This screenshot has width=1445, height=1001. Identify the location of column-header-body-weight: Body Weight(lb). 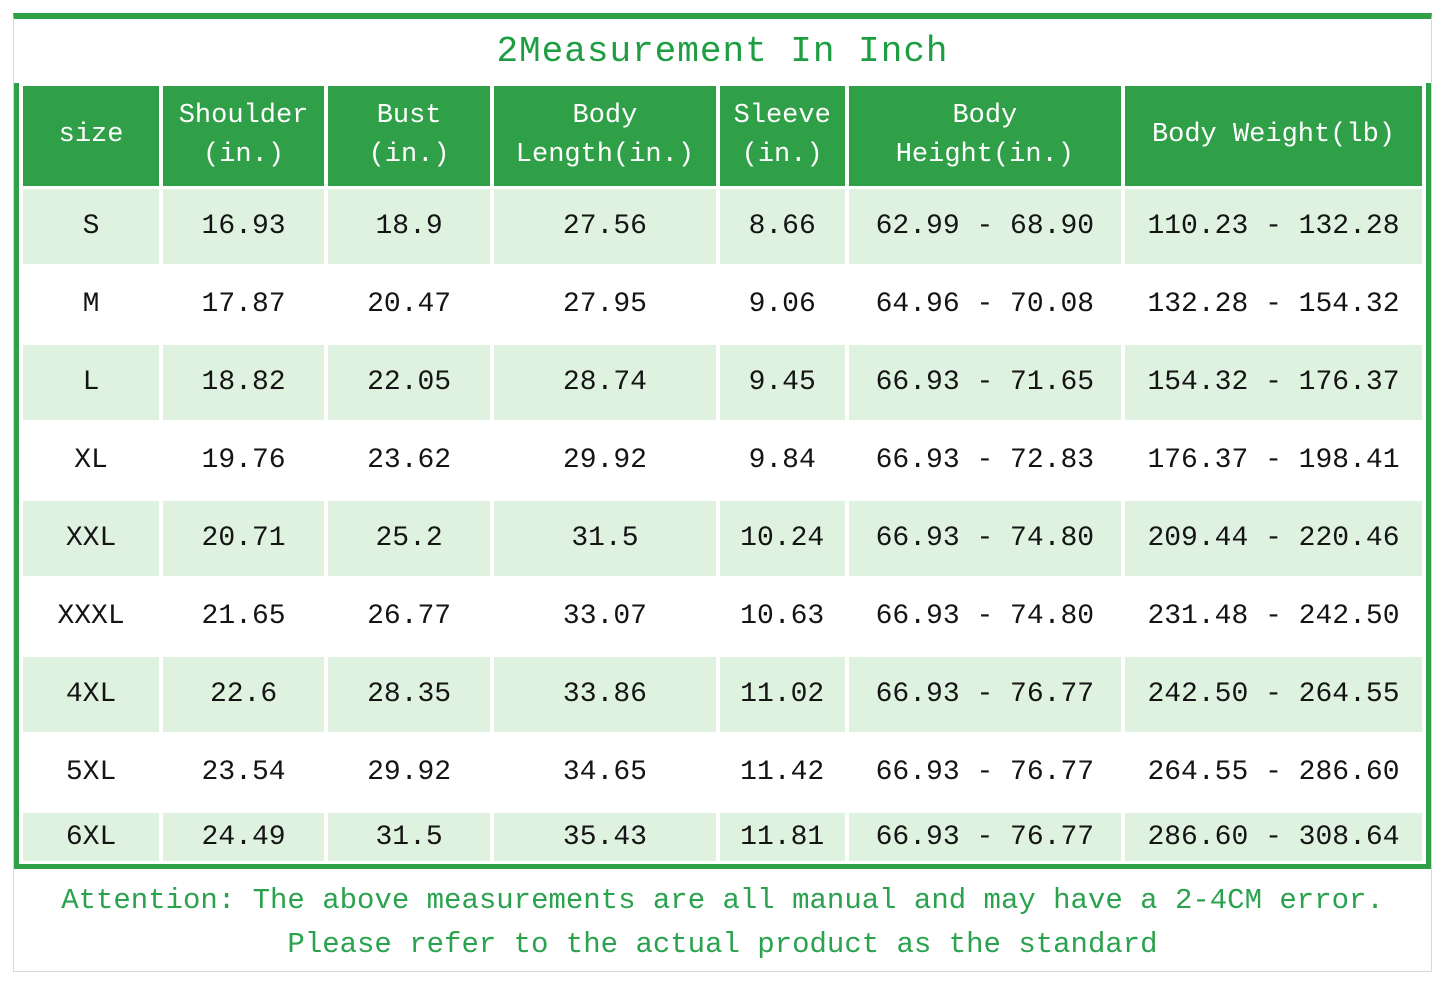
(1273, 136).